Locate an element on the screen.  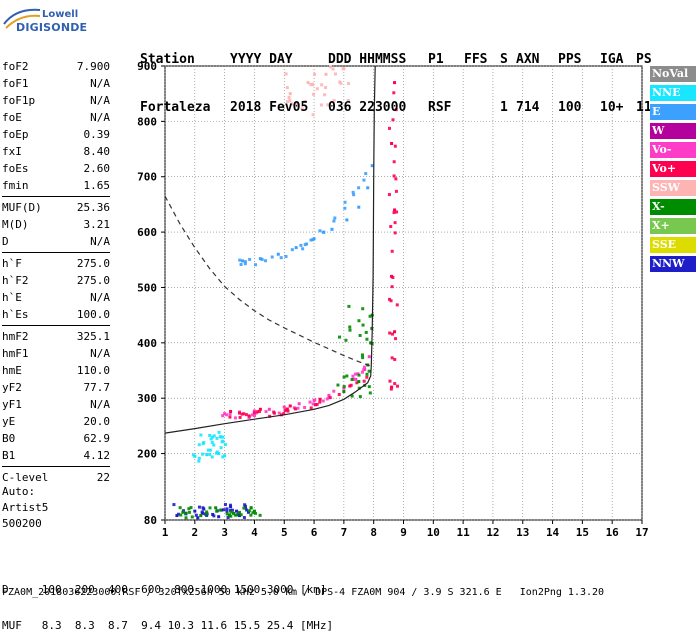
legend-item-w: W is located at coordinates (673, 131).